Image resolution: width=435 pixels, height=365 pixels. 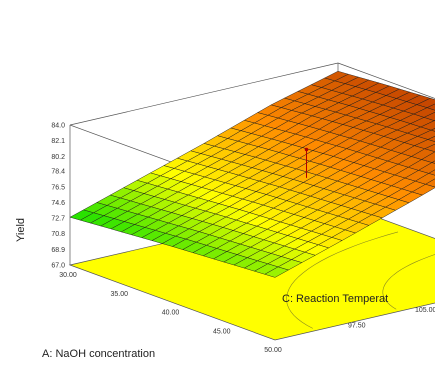 What do you see at coordinates (222, 331) in the screenshot?
I see `x-tick-label: 45.00` at bounding box center [222, 331].